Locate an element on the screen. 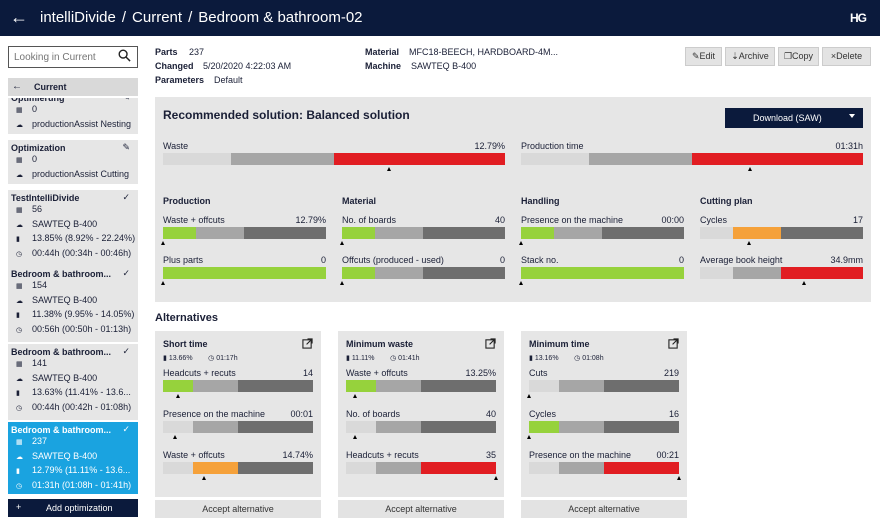  metric-label: Waste is located at coordinates (176, 146).